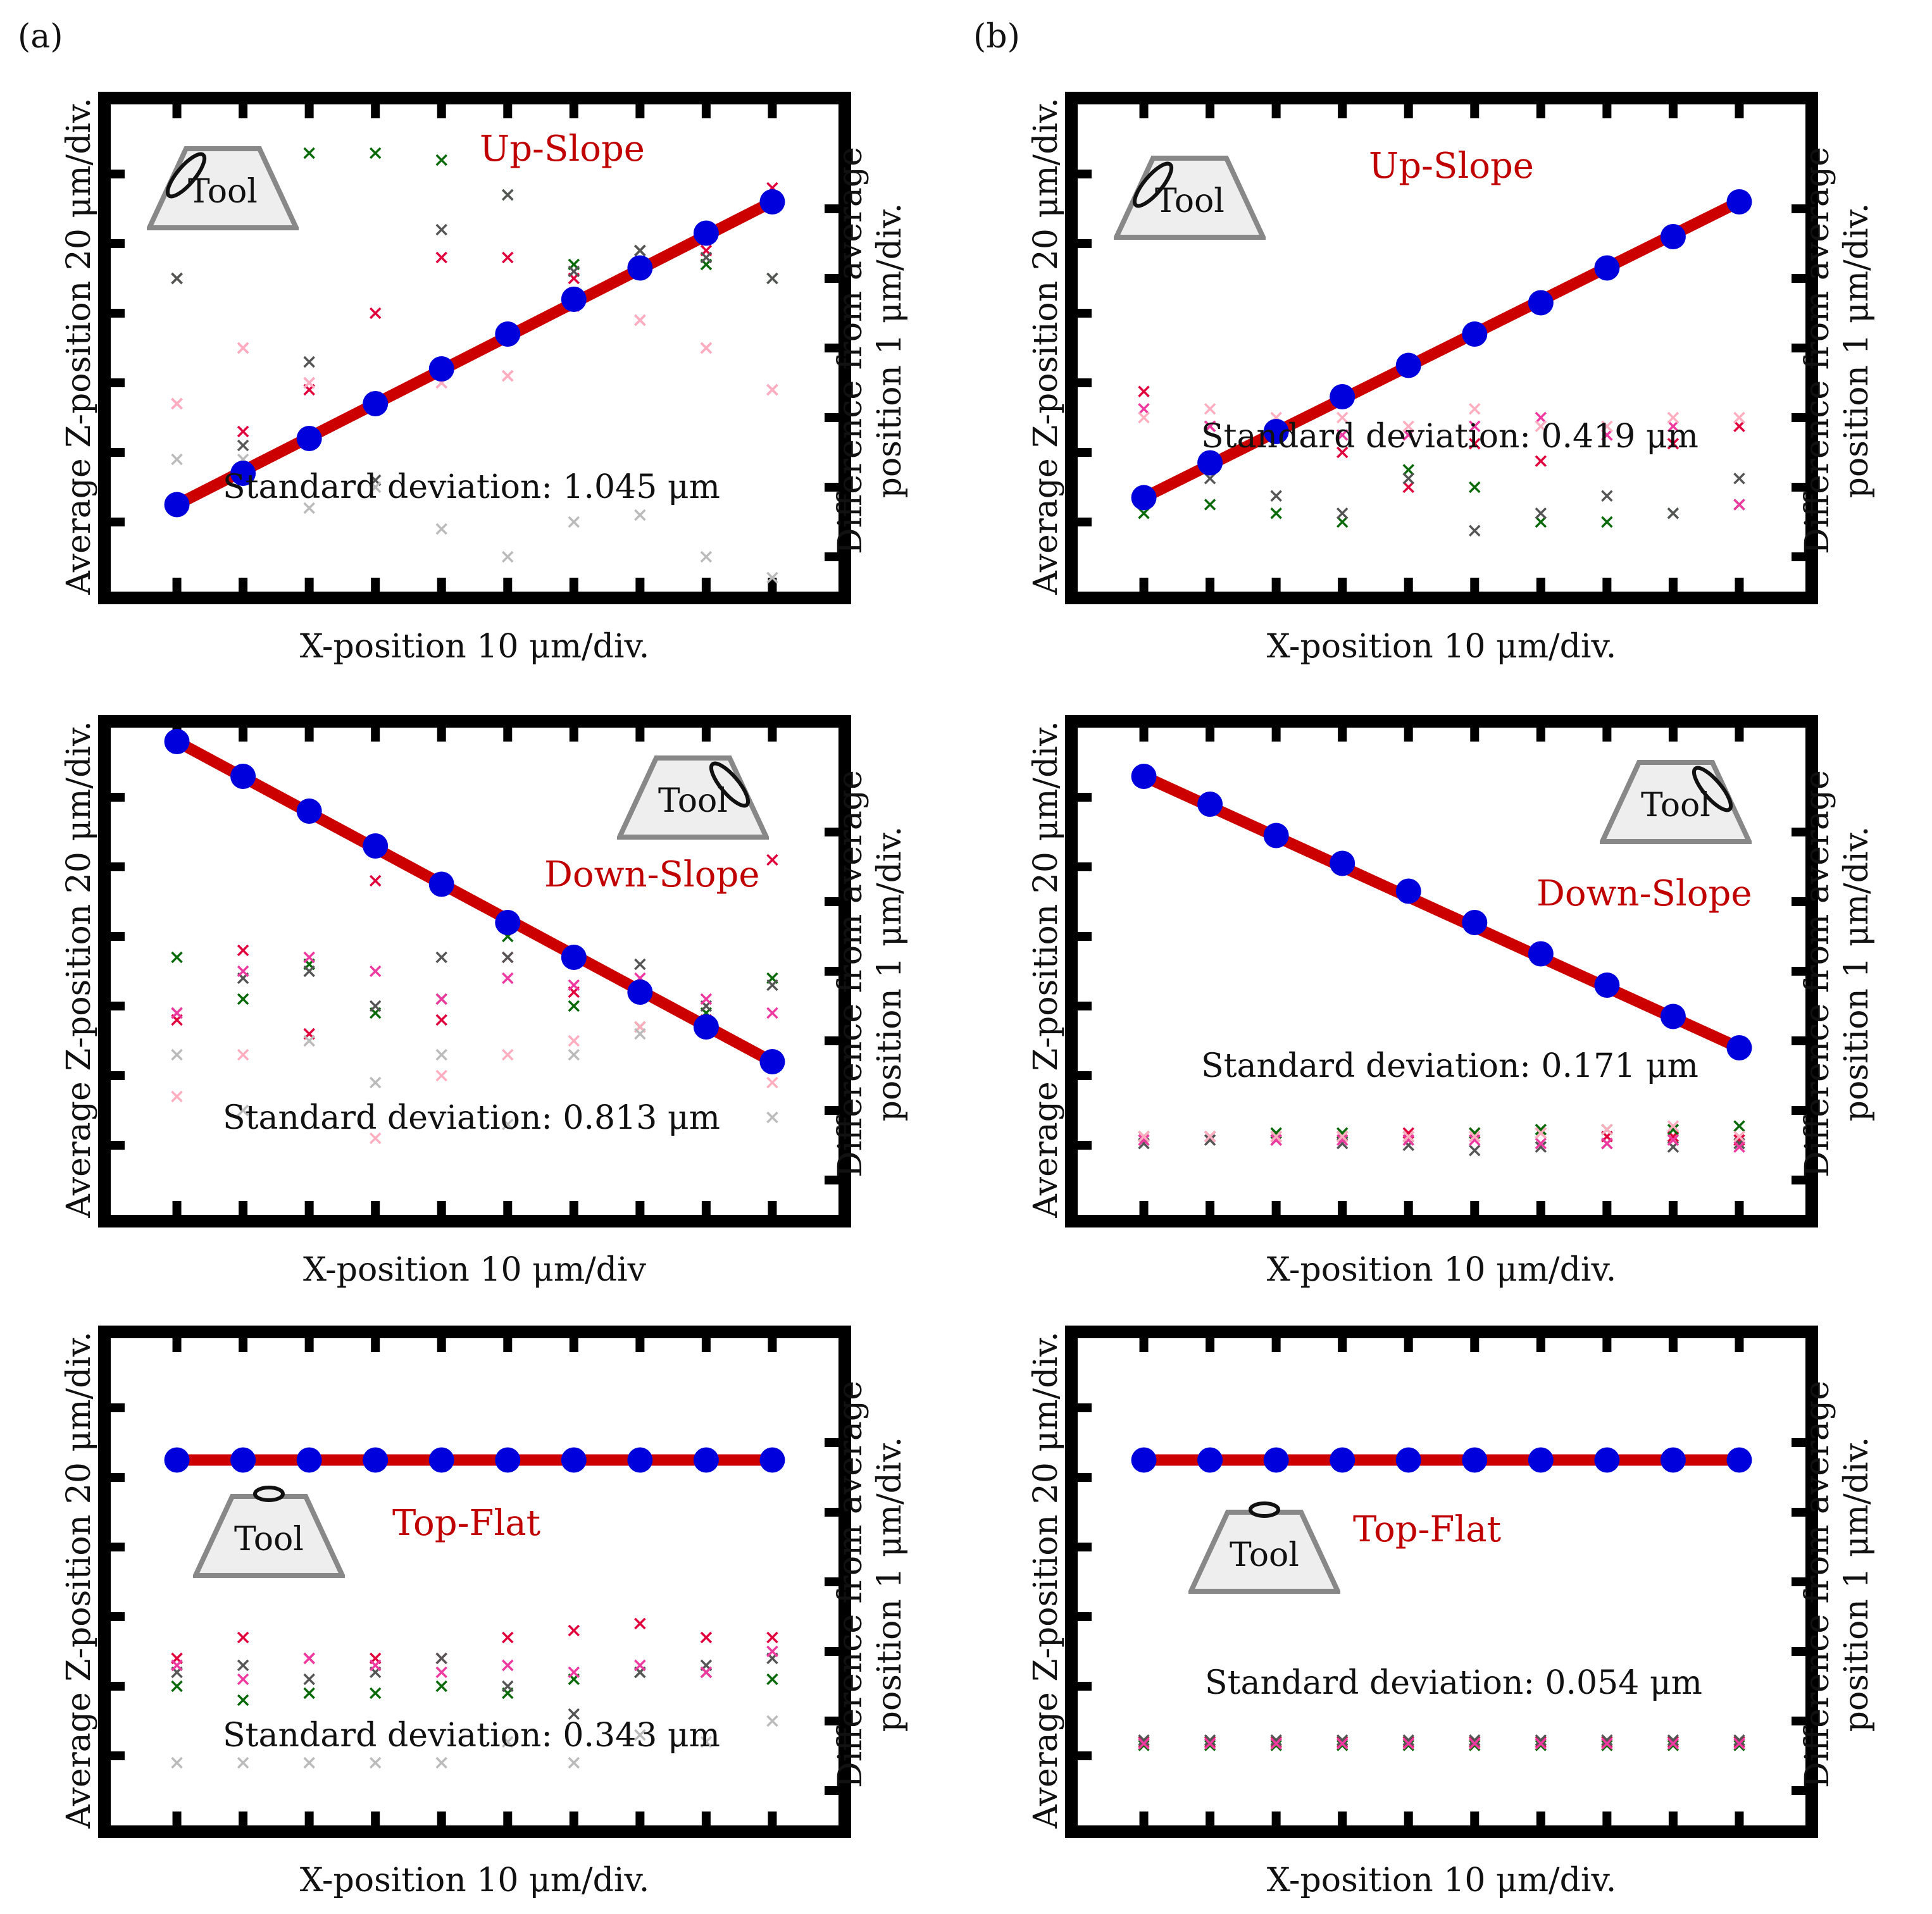  Describe the element at coordinates (466, 1523) in the screenshot. I see `curve-title: Top-Flat` at that location.